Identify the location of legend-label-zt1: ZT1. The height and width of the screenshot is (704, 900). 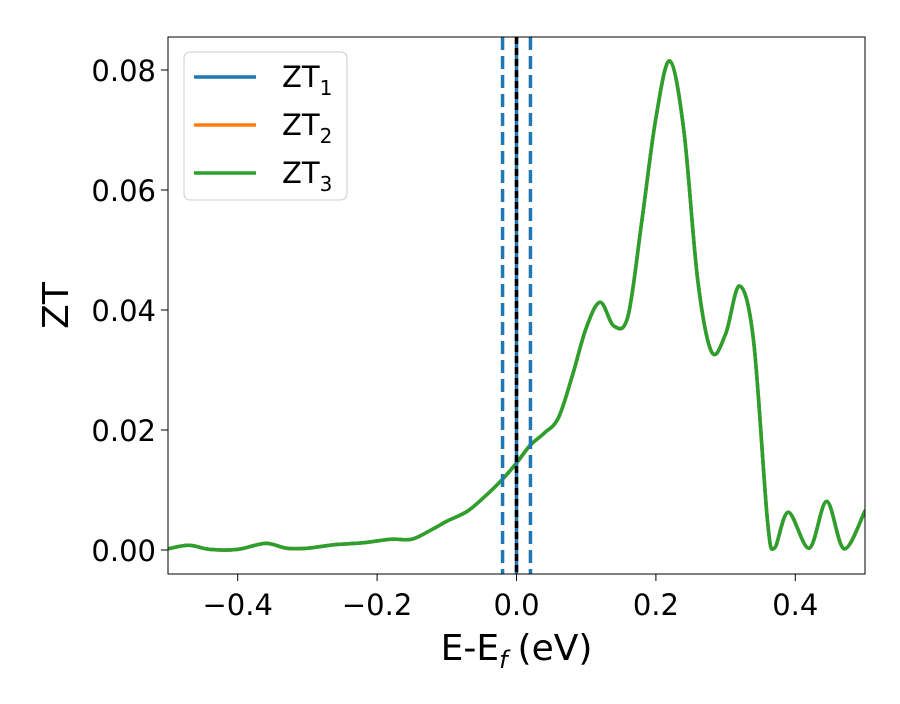
(307, 80).